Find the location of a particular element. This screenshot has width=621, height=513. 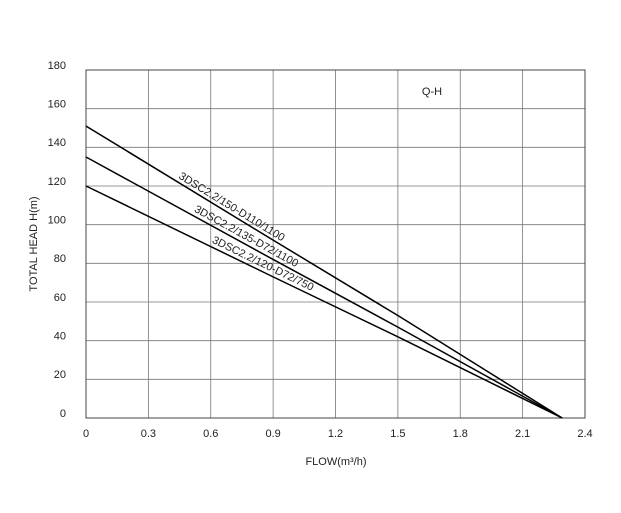

x-tick-label: 2.1 is located at coordinates (522, 434).